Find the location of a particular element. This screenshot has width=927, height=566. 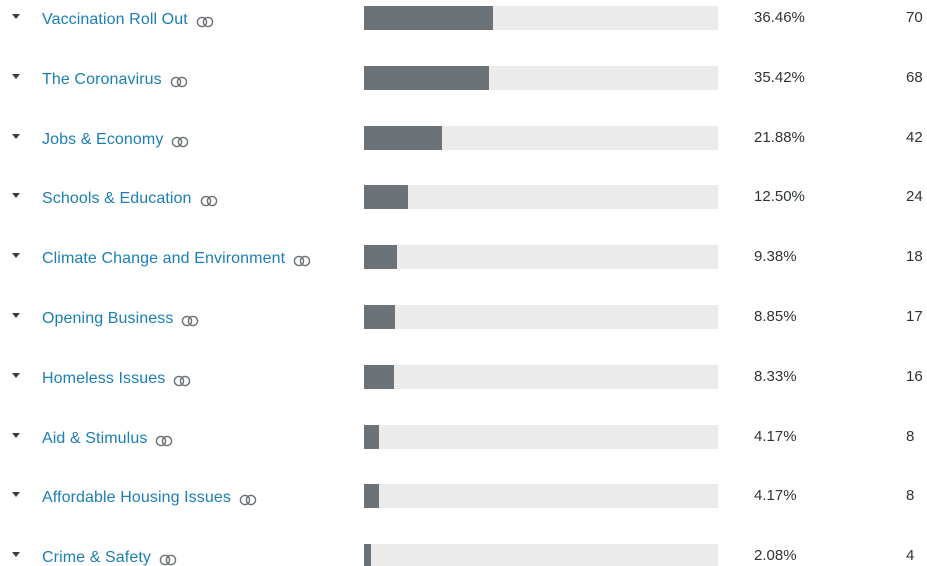

answer-row: Crime & Safety 2.08% 4 is located at coordinates (463, 552).